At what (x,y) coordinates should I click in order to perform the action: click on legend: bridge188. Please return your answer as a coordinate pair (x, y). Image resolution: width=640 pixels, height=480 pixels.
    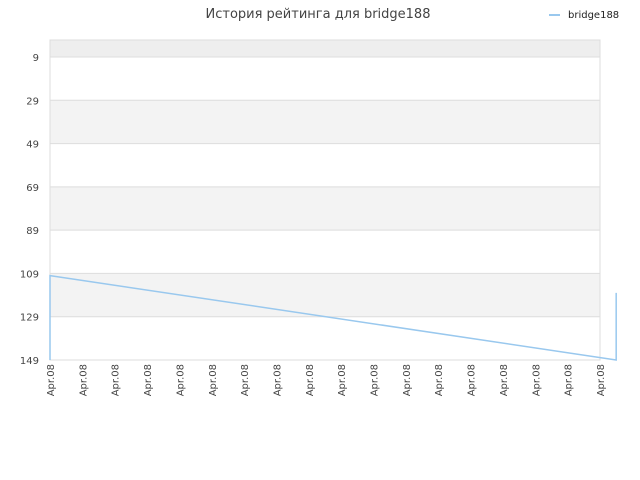
    Looking at the image, I should click on (584, 15).